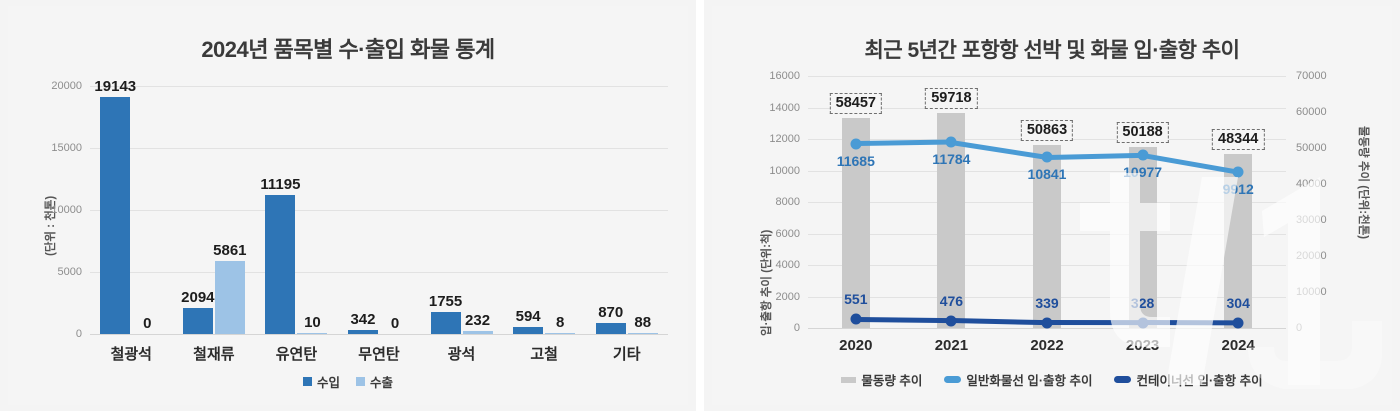 Image resolution: width=1400 pixels, height=411 pixels. What do you see at coordinates (198, 311) in the screenshot?
I see `bar-import: 2094` at bounding box center [198, 311].